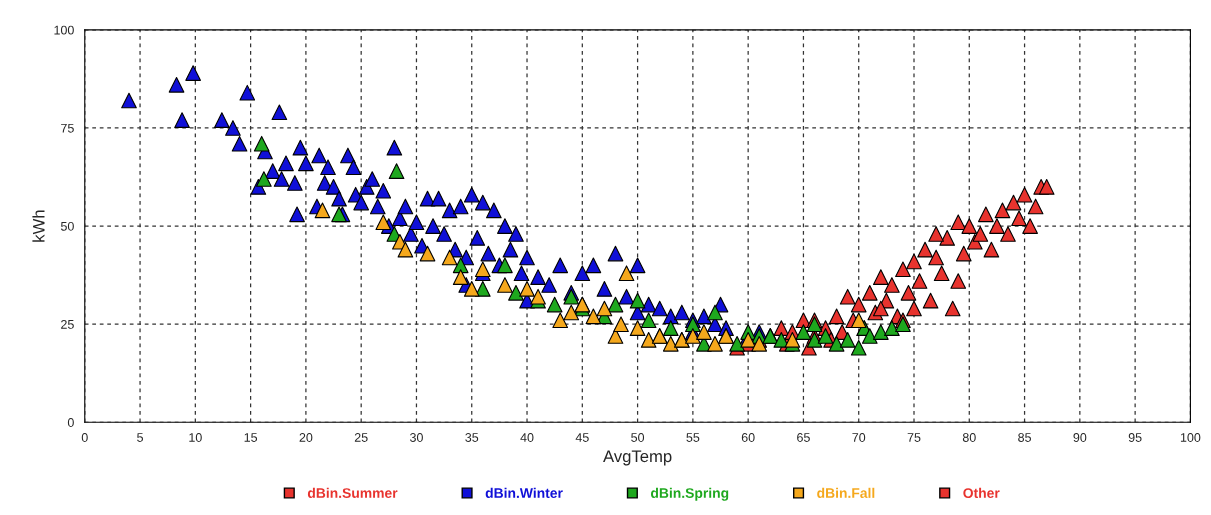 This screenshot has width=1211, height=515. I want to click on legend-label: dBin.Winter, so click(524, 492).